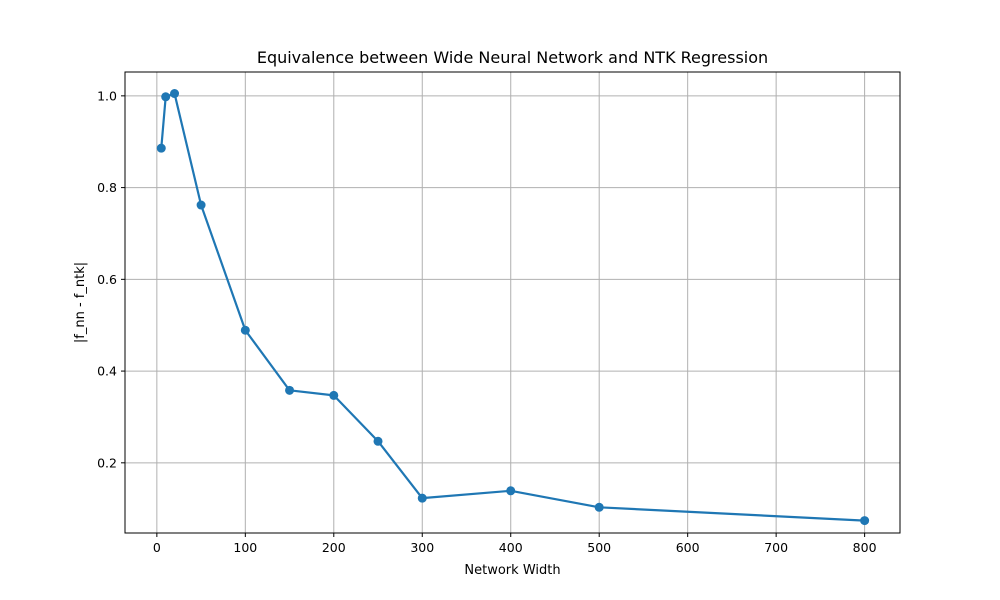  What do you see at coordinates (107, 279) in the screenshot?
I see `y-tick-label: 0.6` at bounding box center [107, 279].